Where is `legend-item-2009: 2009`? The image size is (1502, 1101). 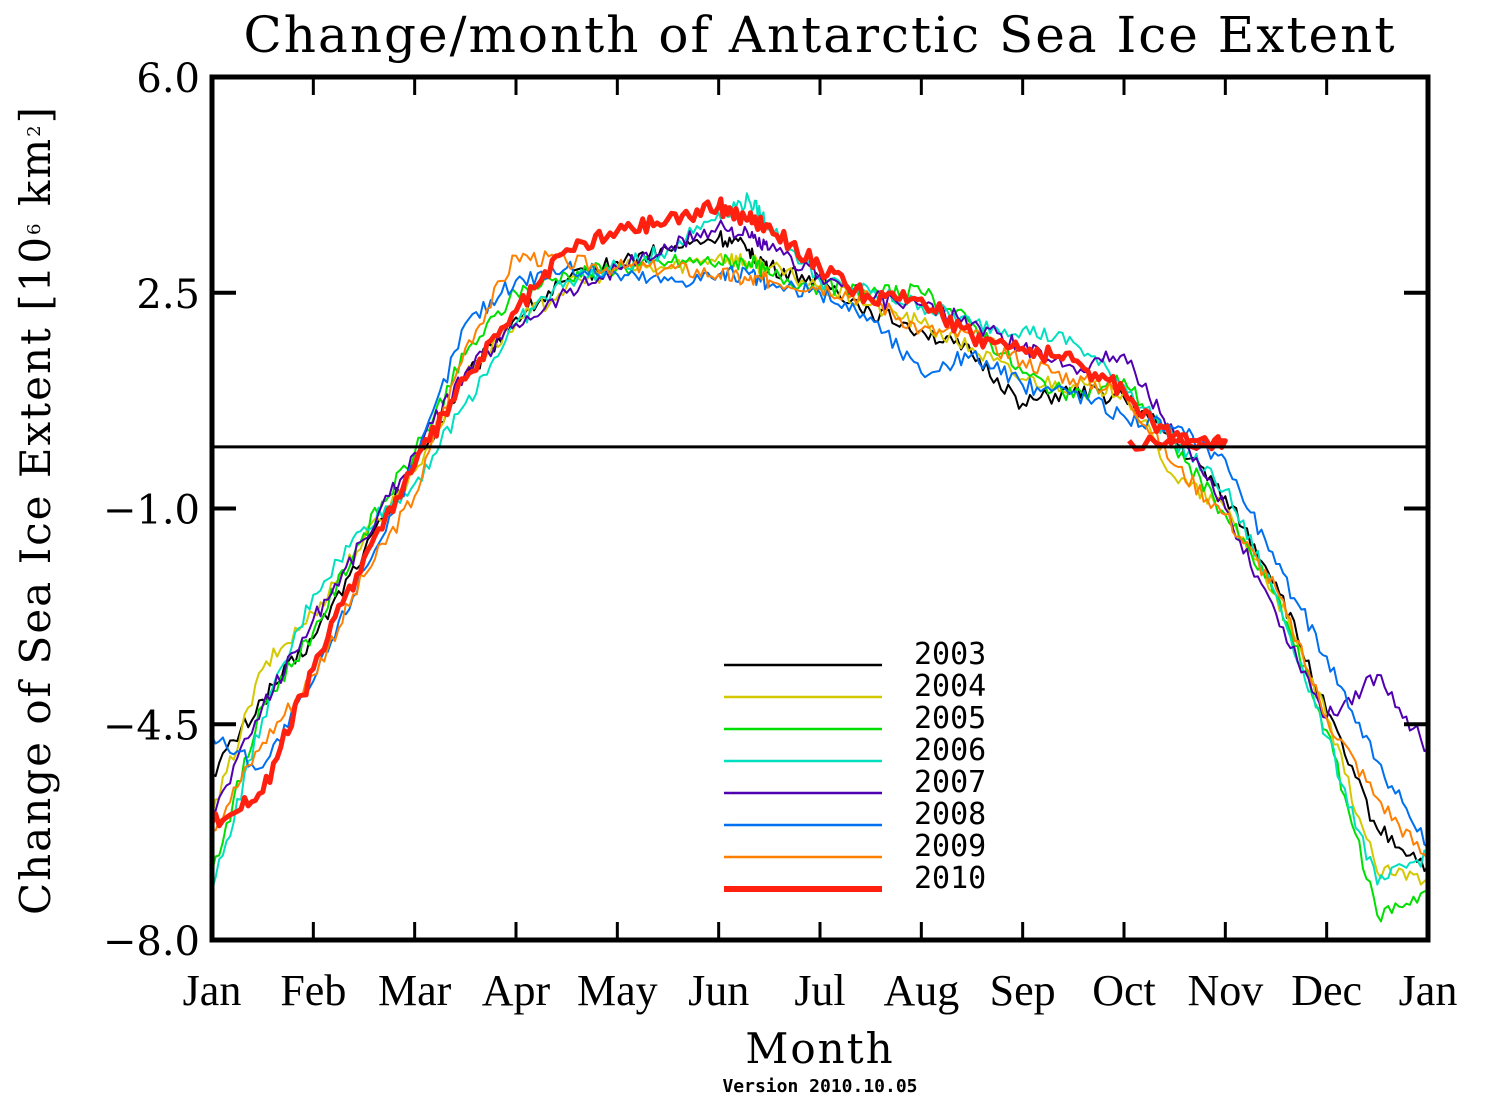
legend-item-2009: 2009 is located at coordinates (855, 846).